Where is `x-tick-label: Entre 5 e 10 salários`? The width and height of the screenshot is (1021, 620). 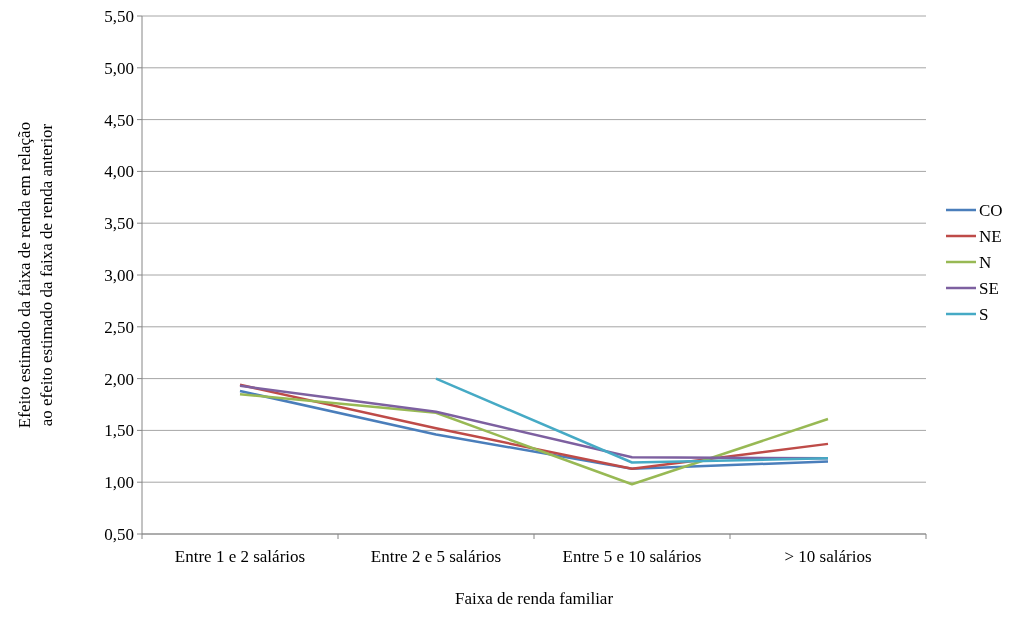 x-tick-label: Entre 5 e 10 salários is located at coordinates (632, 556).